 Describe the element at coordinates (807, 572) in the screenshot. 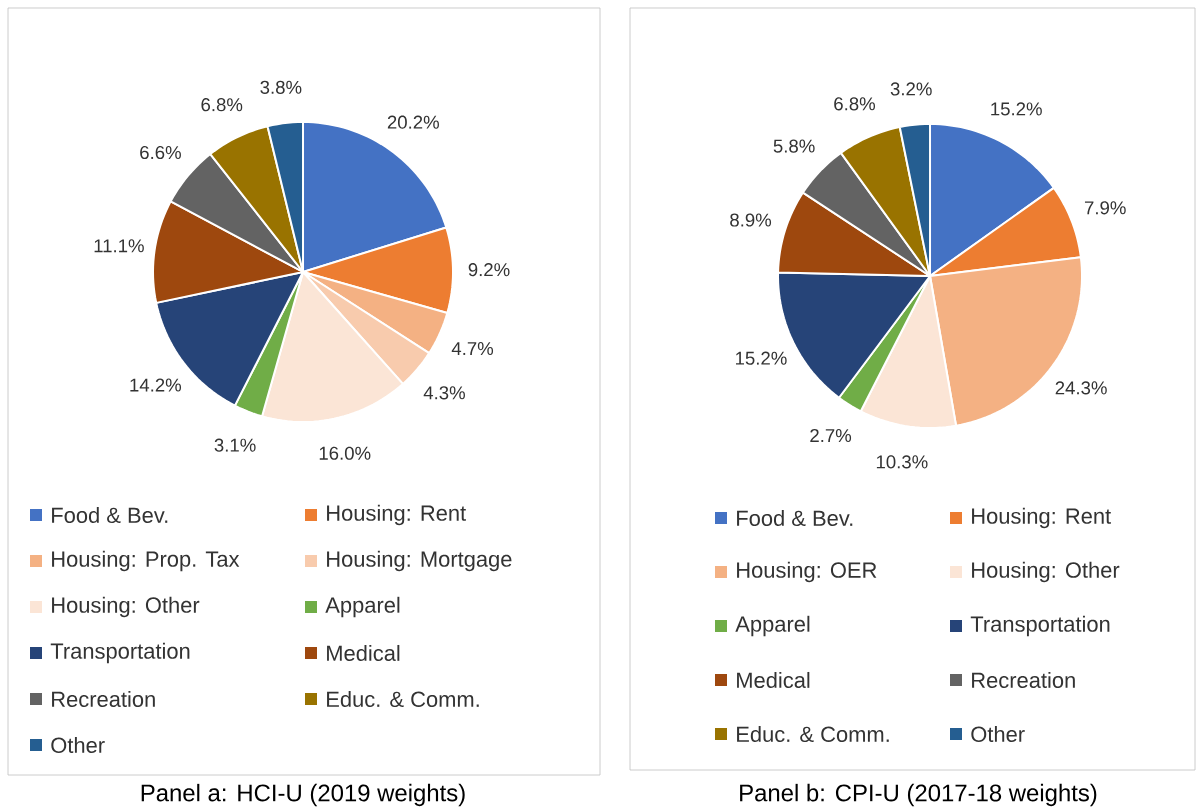

I see `legend-label: Housing: OER` at that location.